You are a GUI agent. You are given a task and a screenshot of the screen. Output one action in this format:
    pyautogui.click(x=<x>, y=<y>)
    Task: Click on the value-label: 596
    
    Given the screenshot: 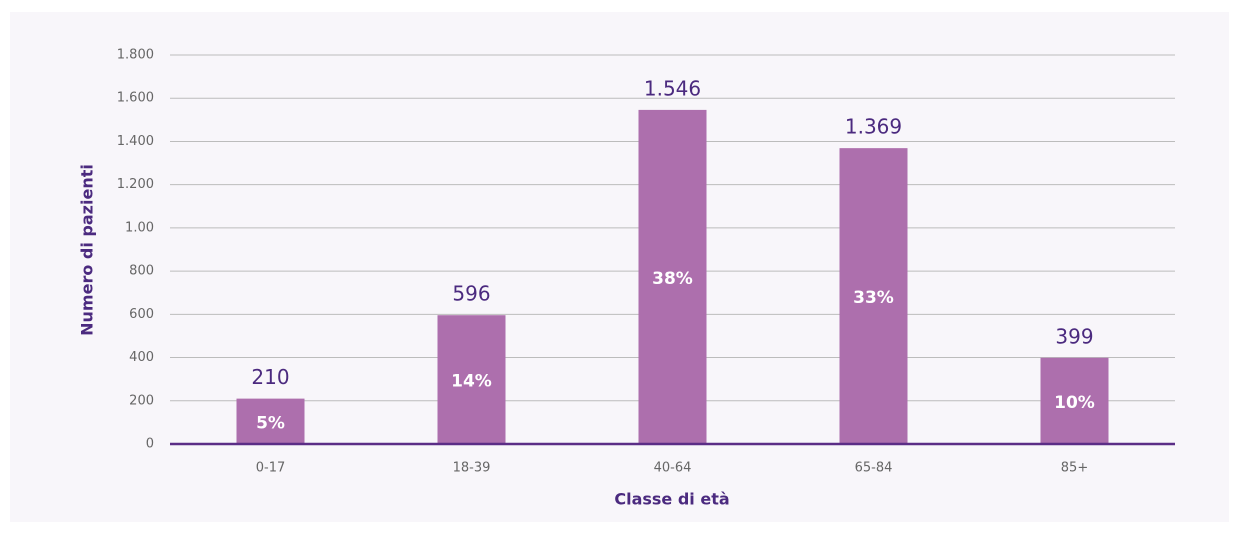 What is the action you would take?
    pyautogui.click(x=471, y=294)
    